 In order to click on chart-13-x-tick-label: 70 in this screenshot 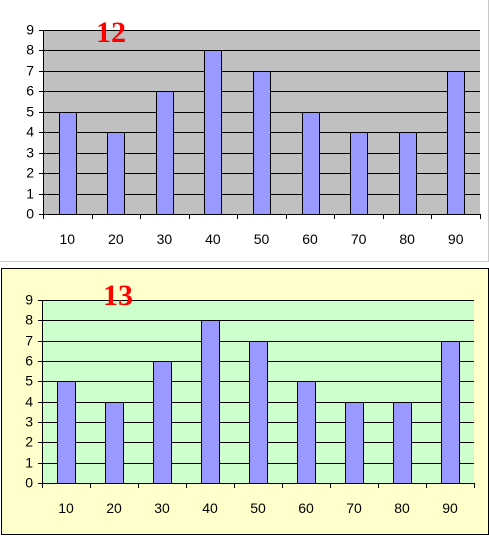, I will do `click(354, 508)`.